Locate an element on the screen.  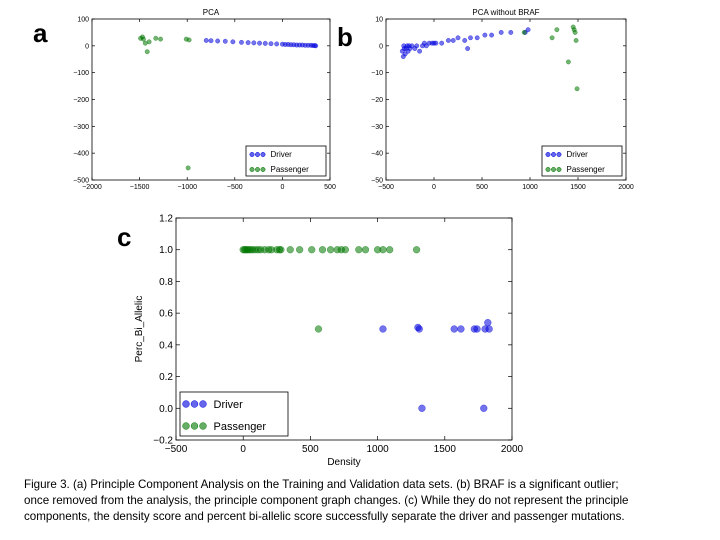
y-tick-label-c: 0.8 is located at coordinates (166, 282).